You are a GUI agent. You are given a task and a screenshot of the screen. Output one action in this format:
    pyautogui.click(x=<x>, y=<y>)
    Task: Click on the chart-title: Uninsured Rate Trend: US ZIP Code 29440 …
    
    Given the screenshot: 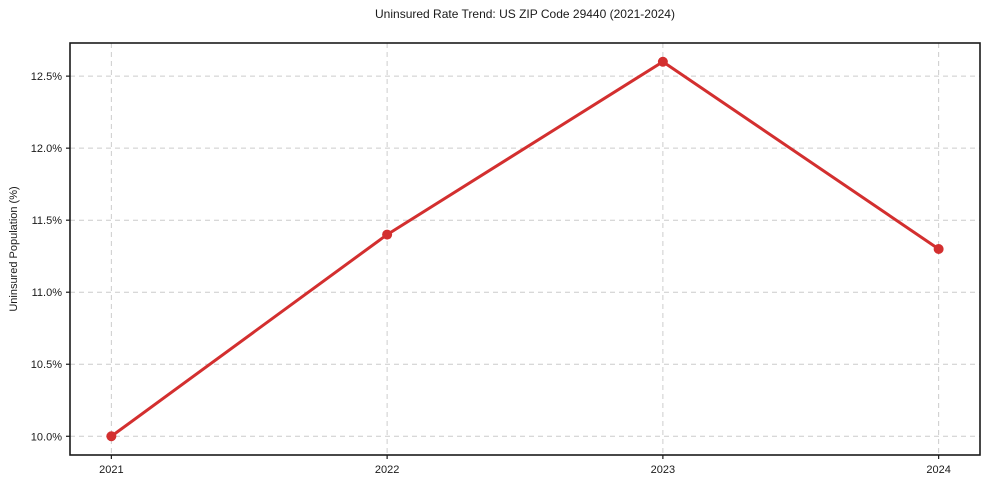 What is the action you would take?
    pyautogui.click(x=525, y=14)
    